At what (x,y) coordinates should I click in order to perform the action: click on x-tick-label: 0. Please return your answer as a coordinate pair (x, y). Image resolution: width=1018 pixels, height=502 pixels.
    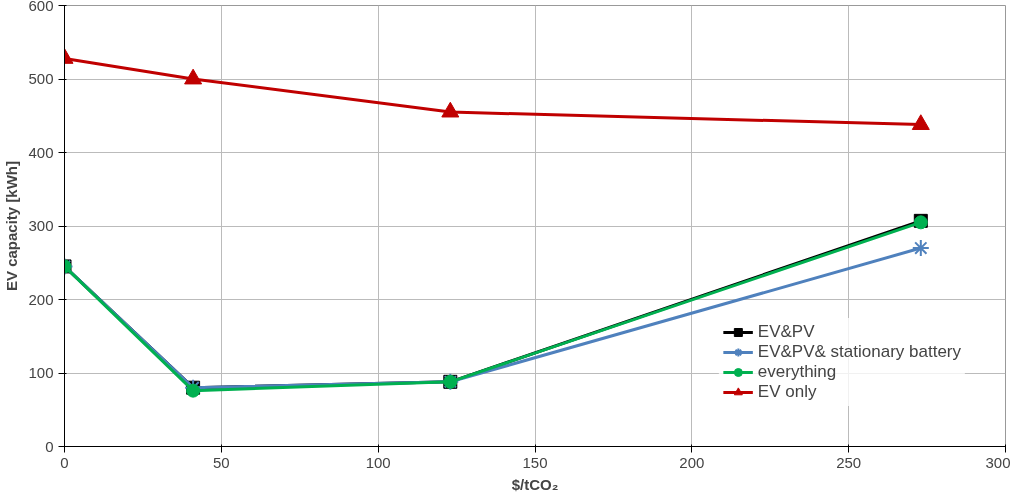
    Looking at the image, I should click on (64, 462).